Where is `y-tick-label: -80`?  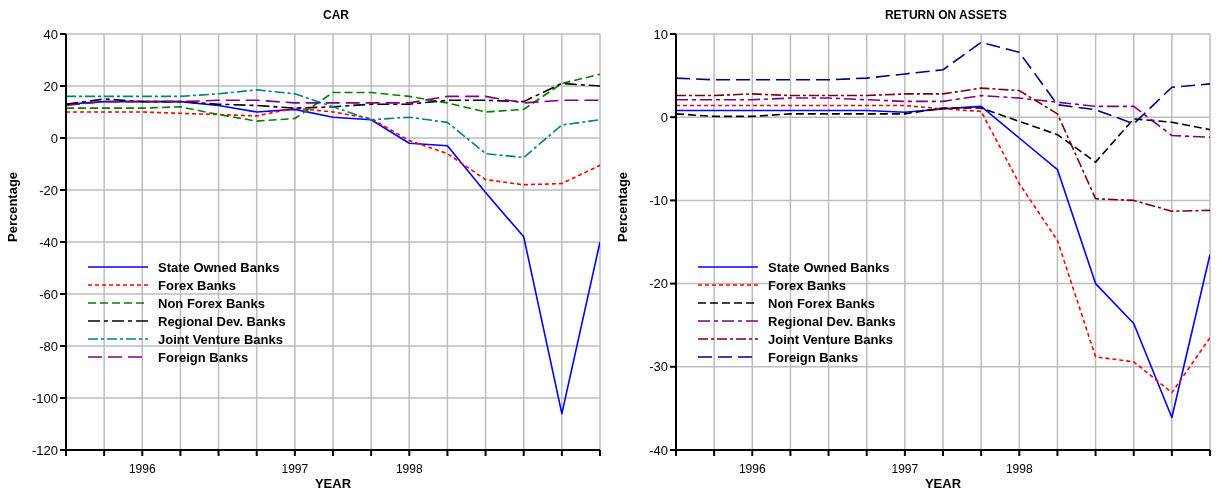 y-tick-label: -80 is located at coordinates (48, 346).